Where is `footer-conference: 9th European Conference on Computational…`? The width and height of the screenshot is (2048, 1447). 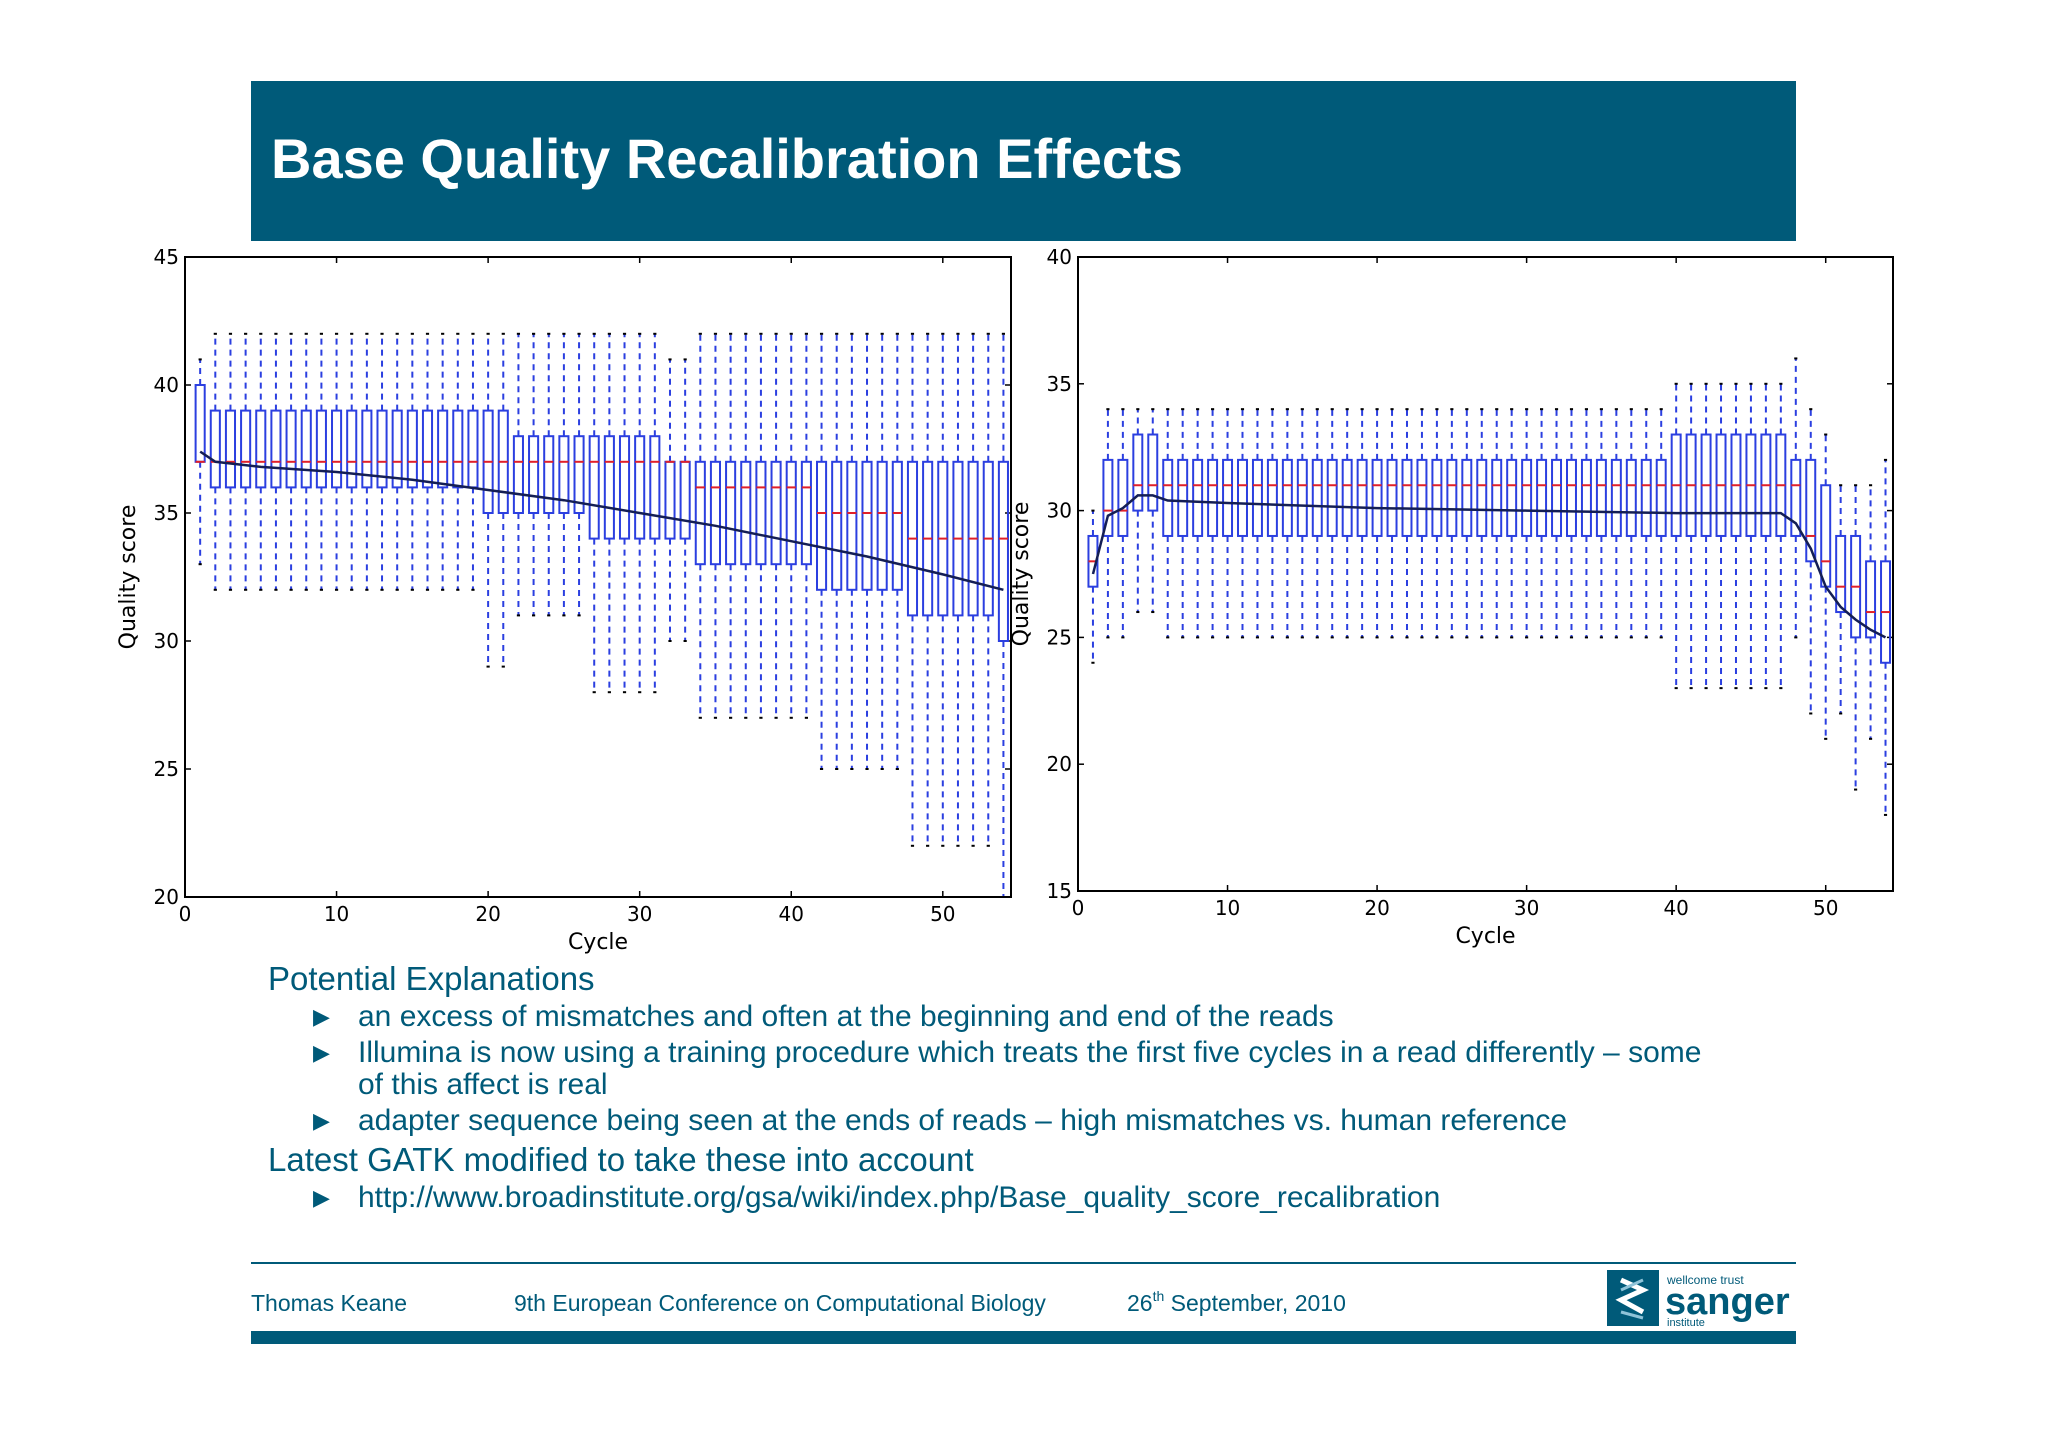
footer-conference: 9th European Conference on Computational… is located at coordinates (780, 1303).